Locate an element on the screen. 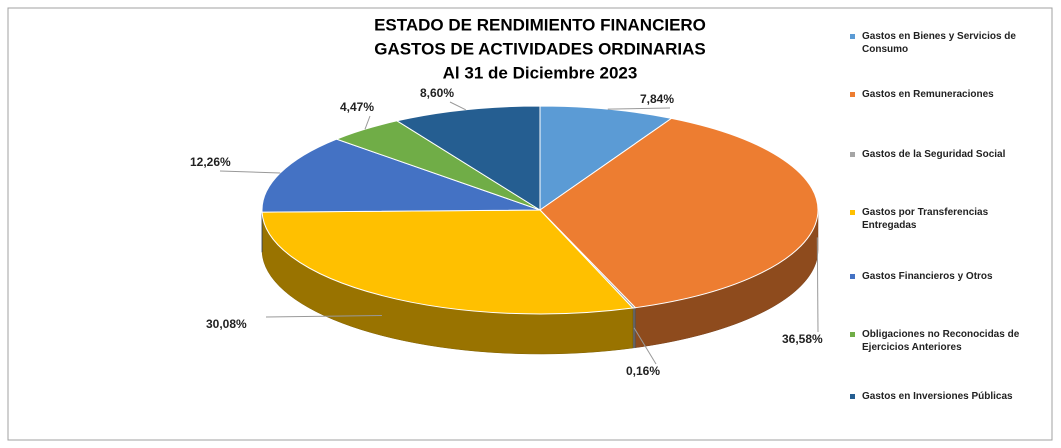  legend-item: Gastos Financieros y Otros is located at coordinates (945, 276).